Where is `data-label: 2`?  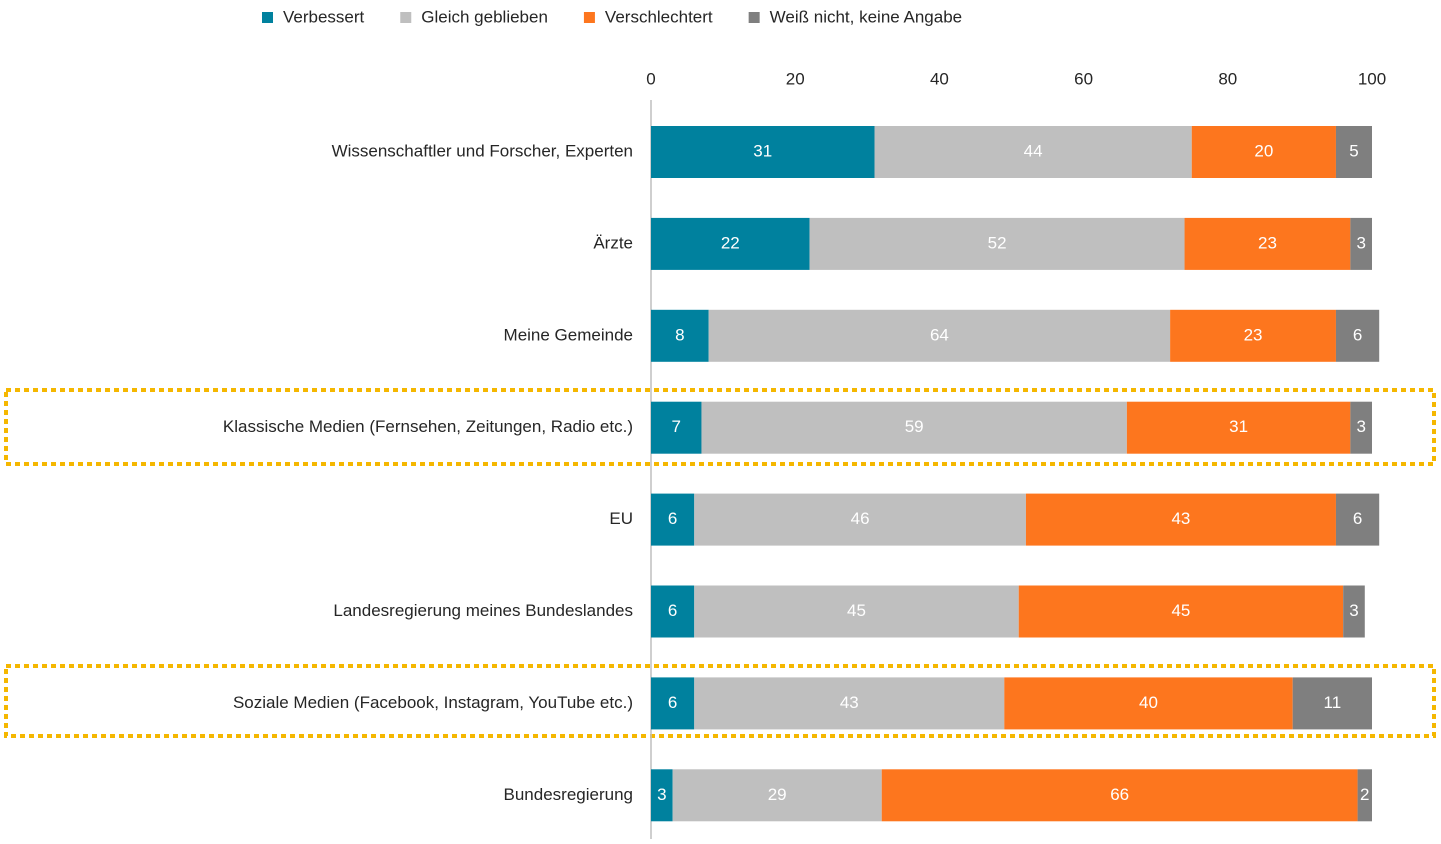 data-label: 2 is located at coordinates (1364, 794).